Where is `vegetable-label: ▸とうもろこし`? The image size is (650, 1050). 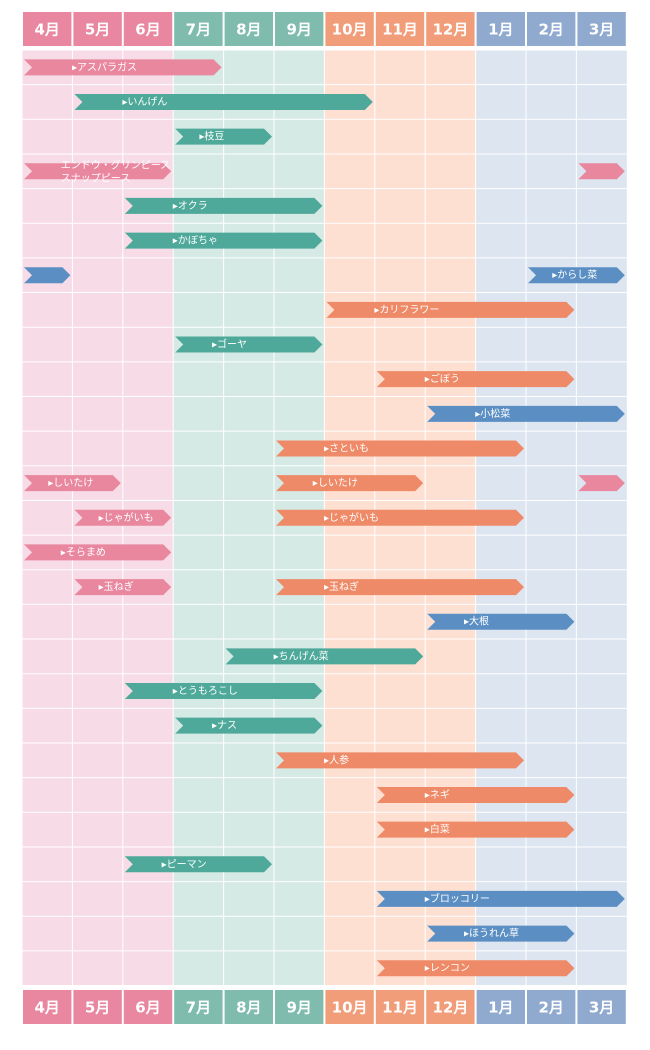 vegetable-label: ▸とうもろこし is located at coordinates (205, 691).